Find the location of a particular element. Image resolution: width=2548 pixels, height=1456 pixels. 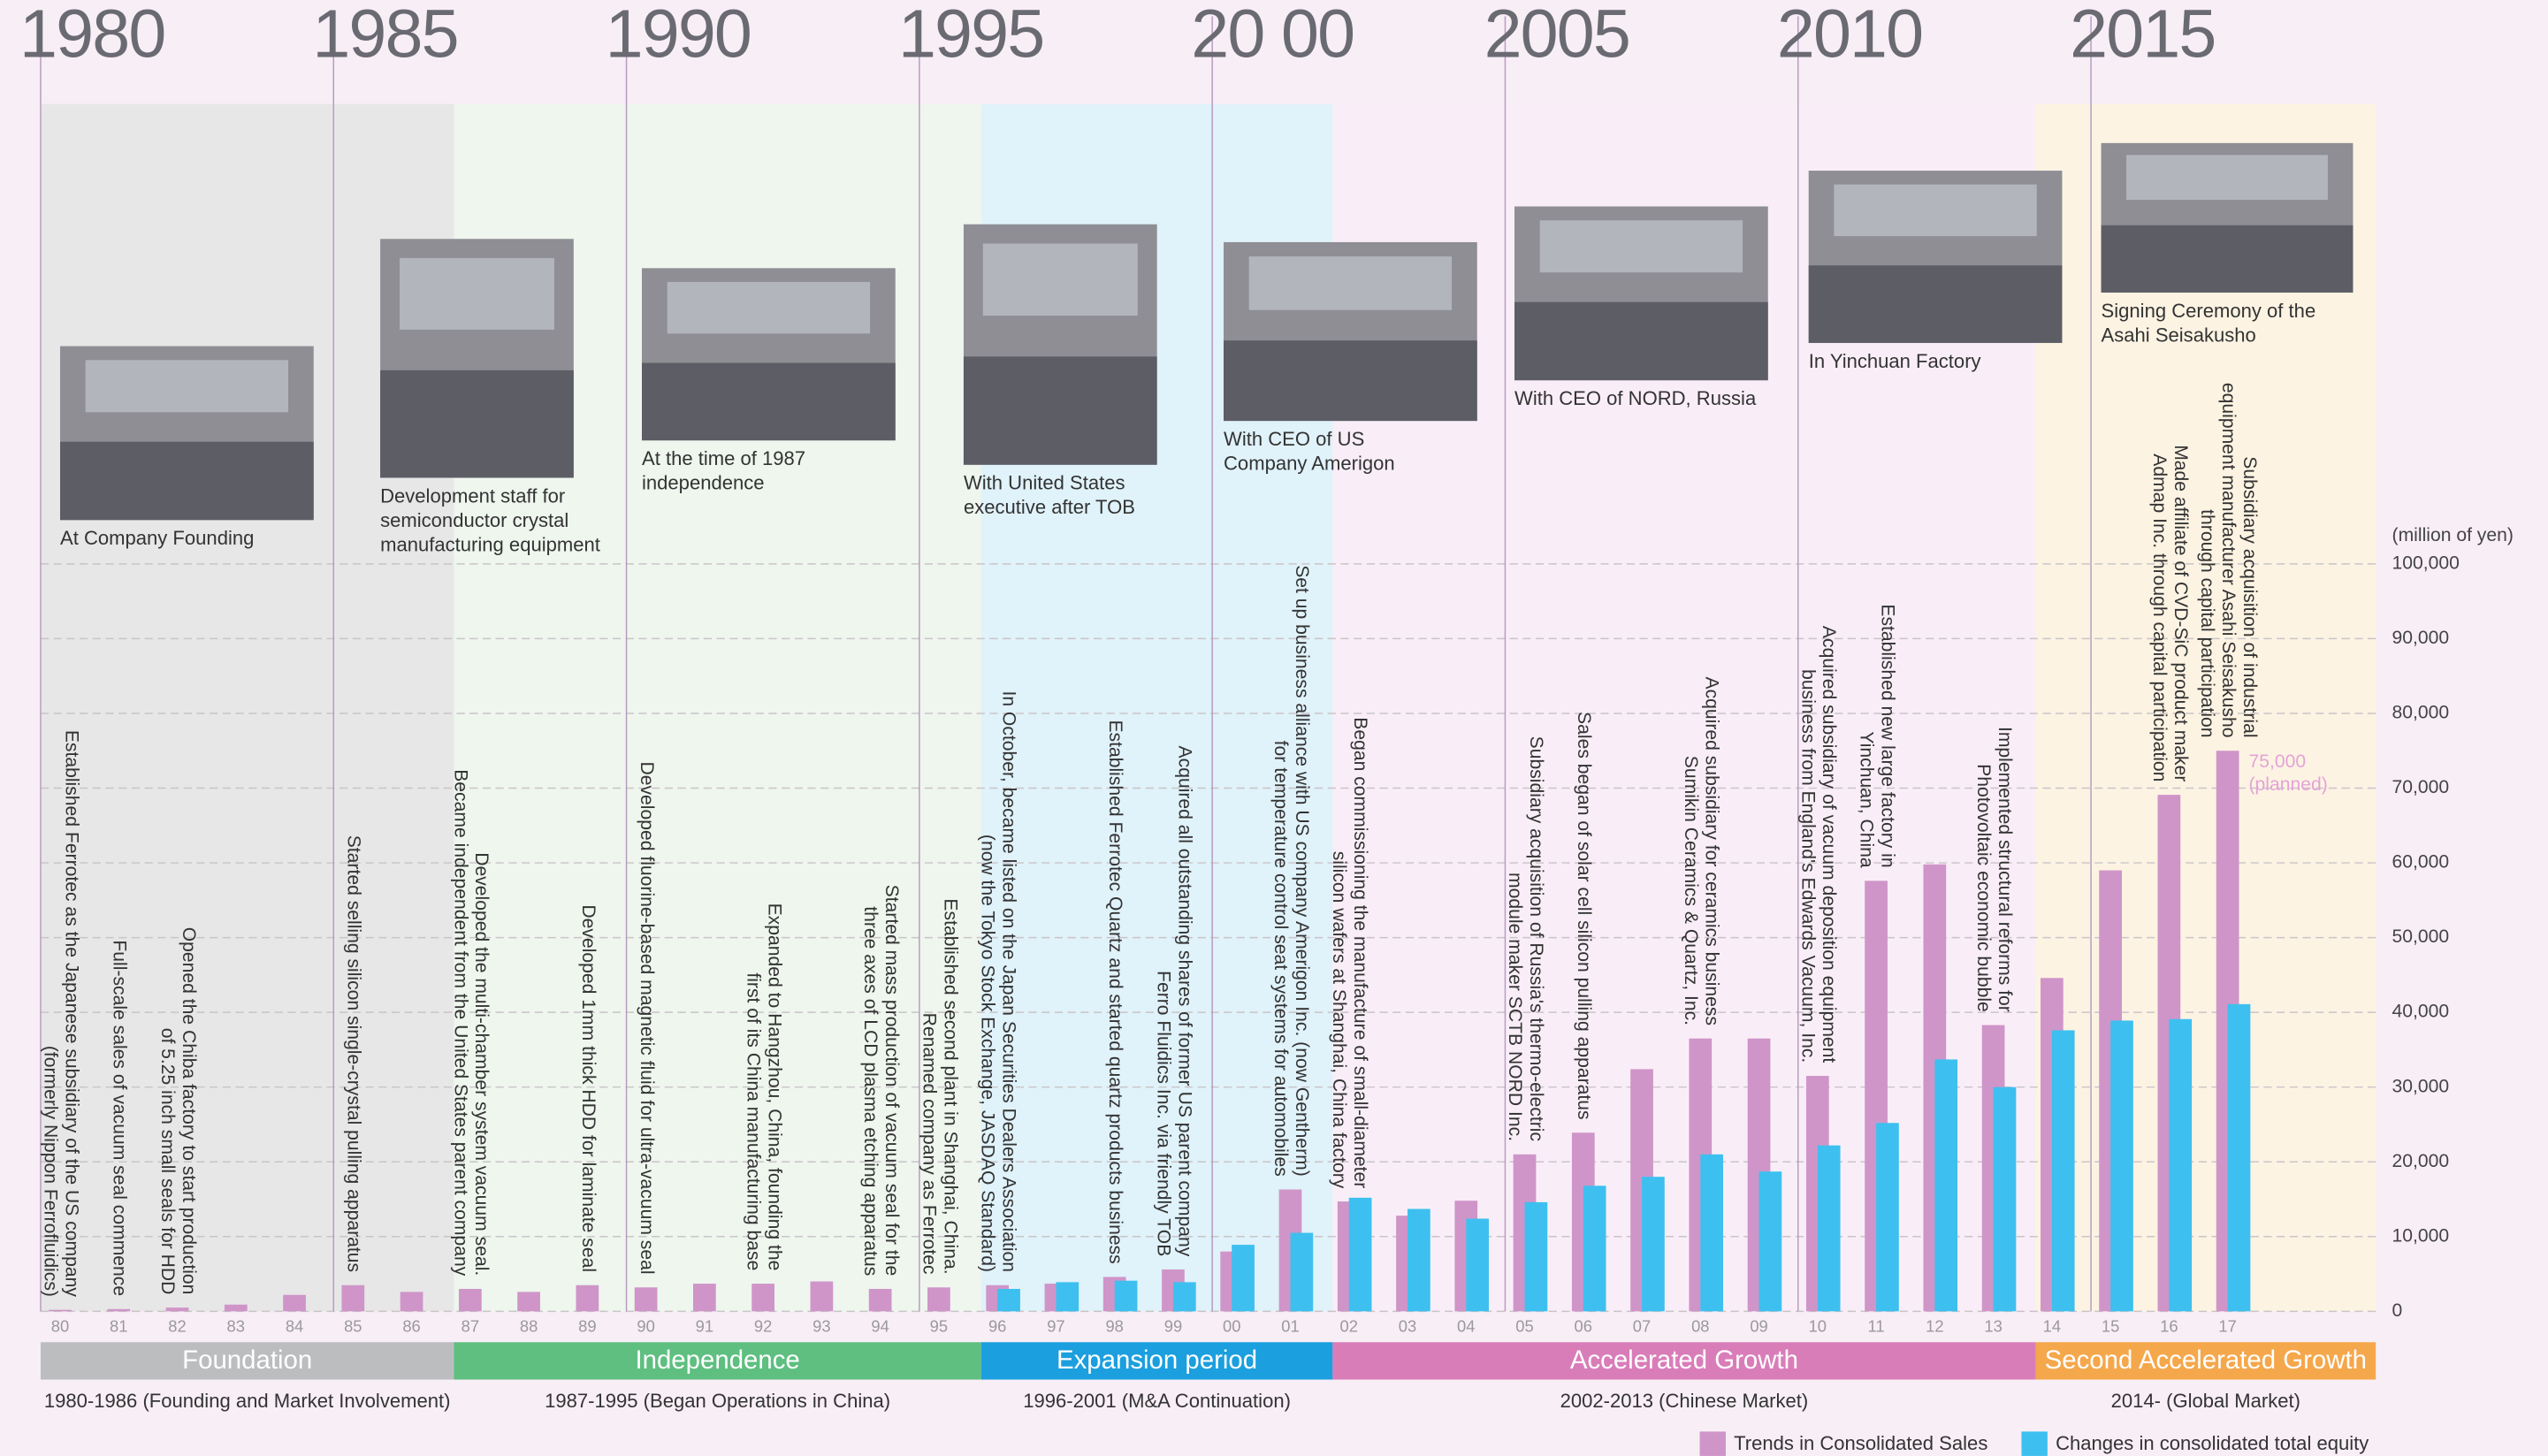

period-name: Foundation is located at coordinates (247, 1360).